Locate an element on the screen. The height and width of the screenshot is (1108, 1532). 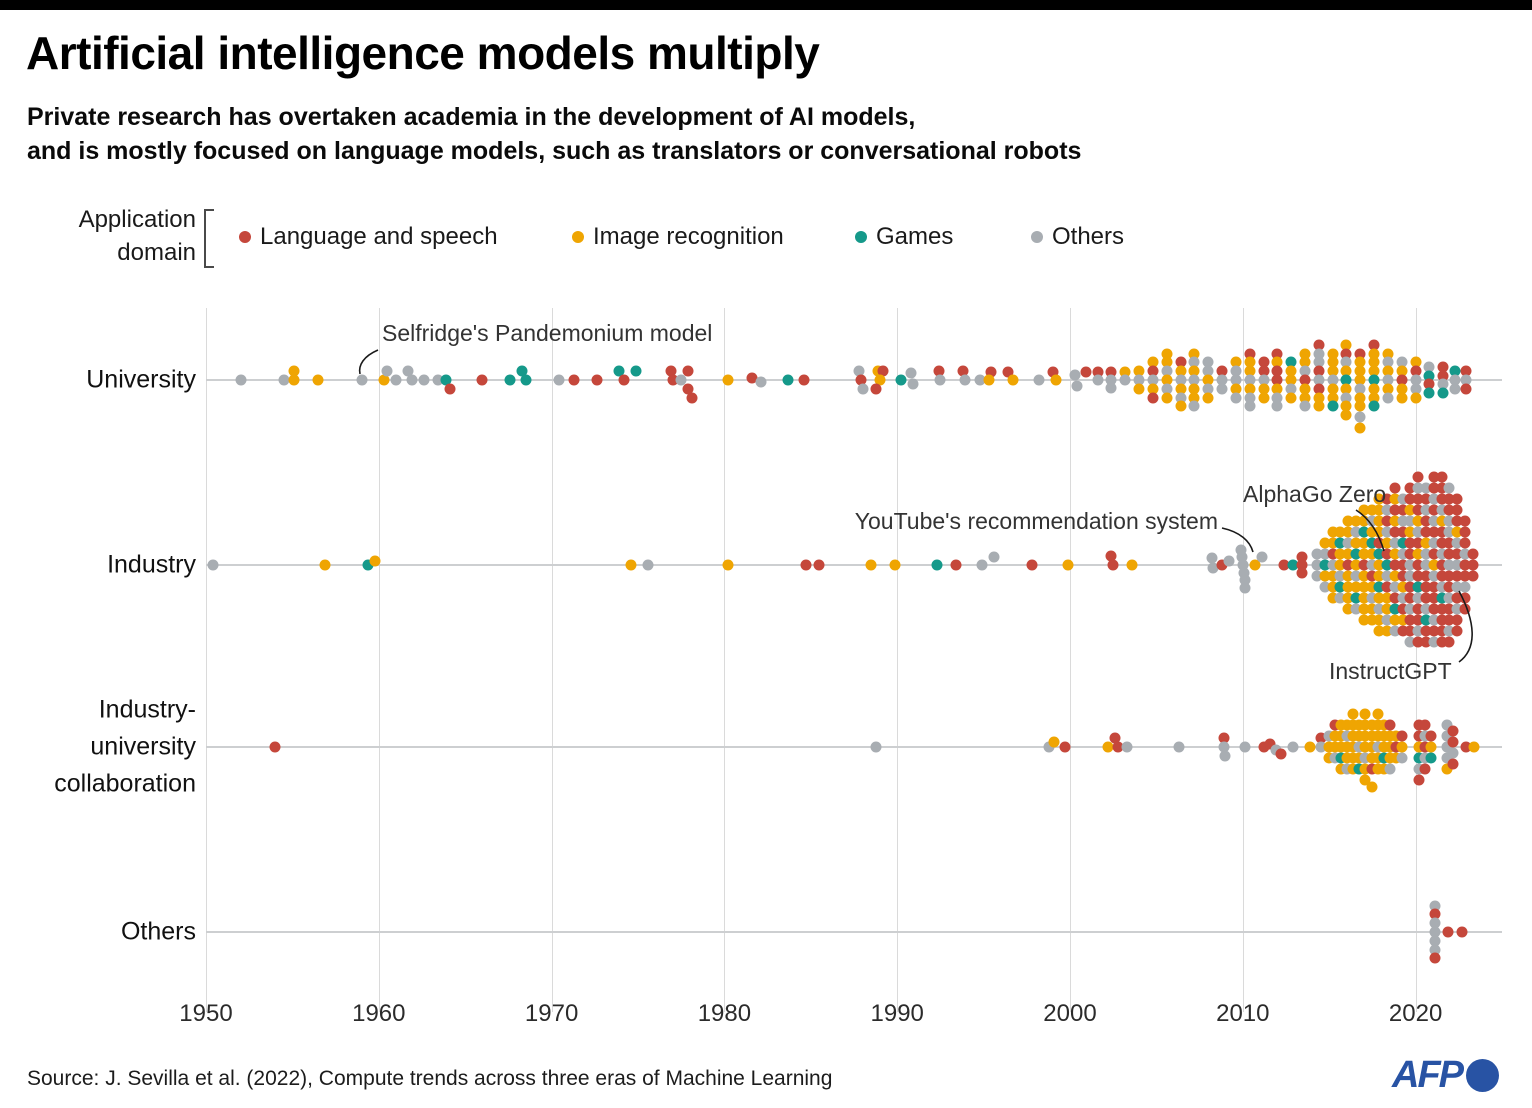
gridline-1990 is located at coordinates (898, 660).